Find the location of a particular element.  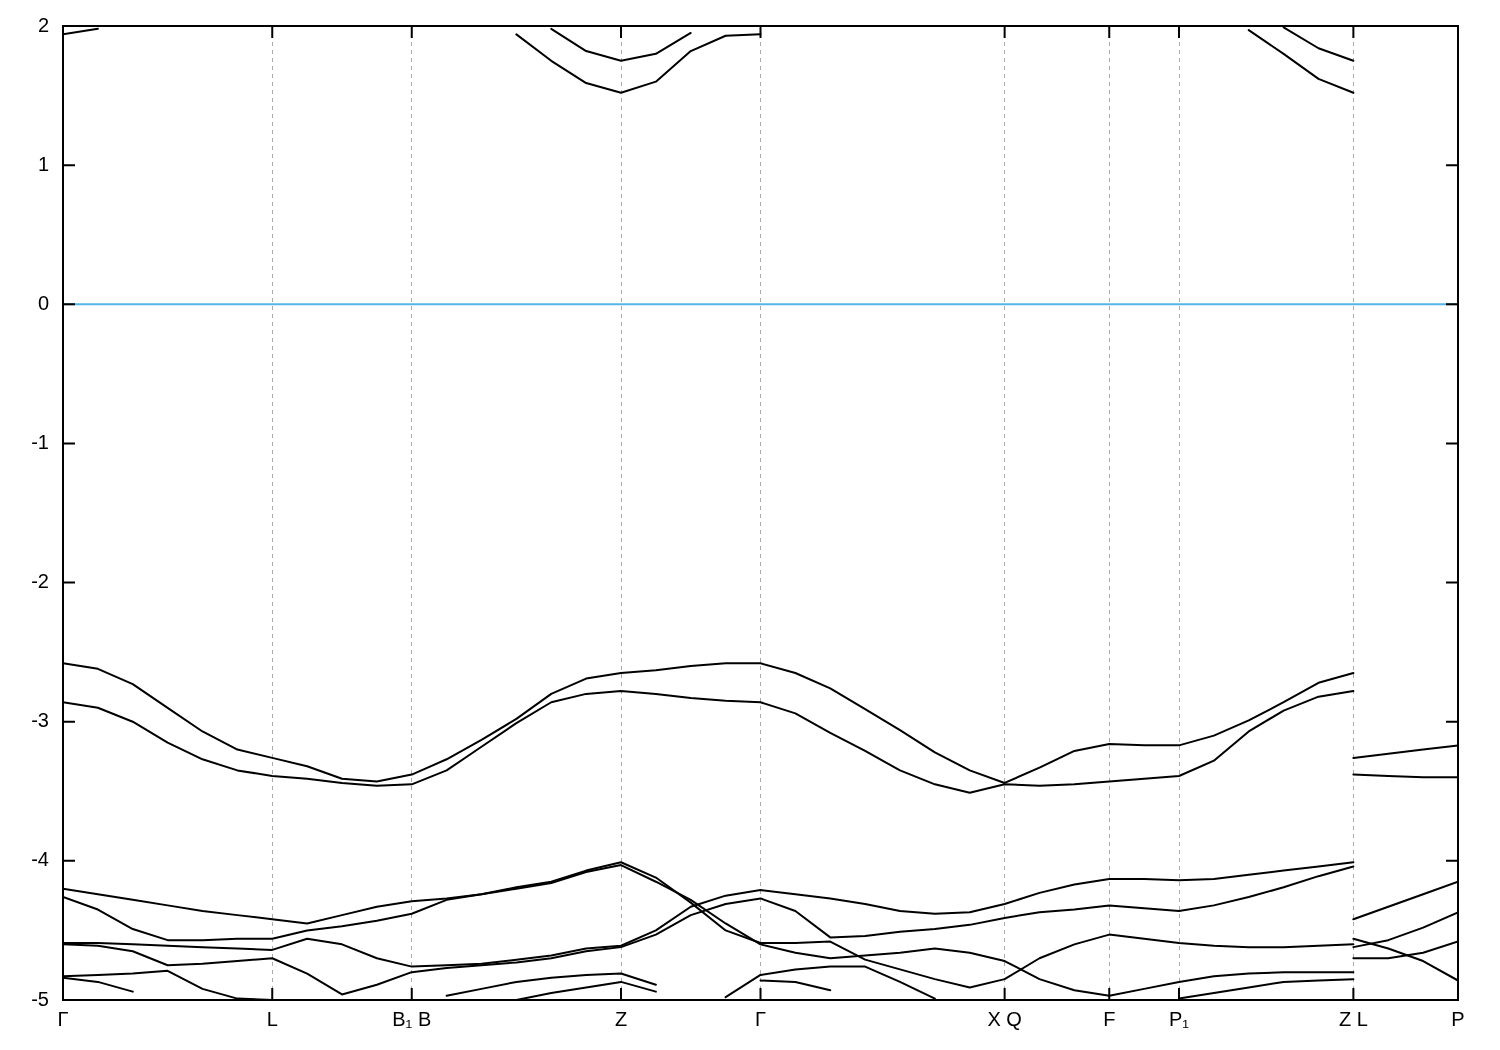

y-tick-label: 2 is located at coordinates (43, 24).